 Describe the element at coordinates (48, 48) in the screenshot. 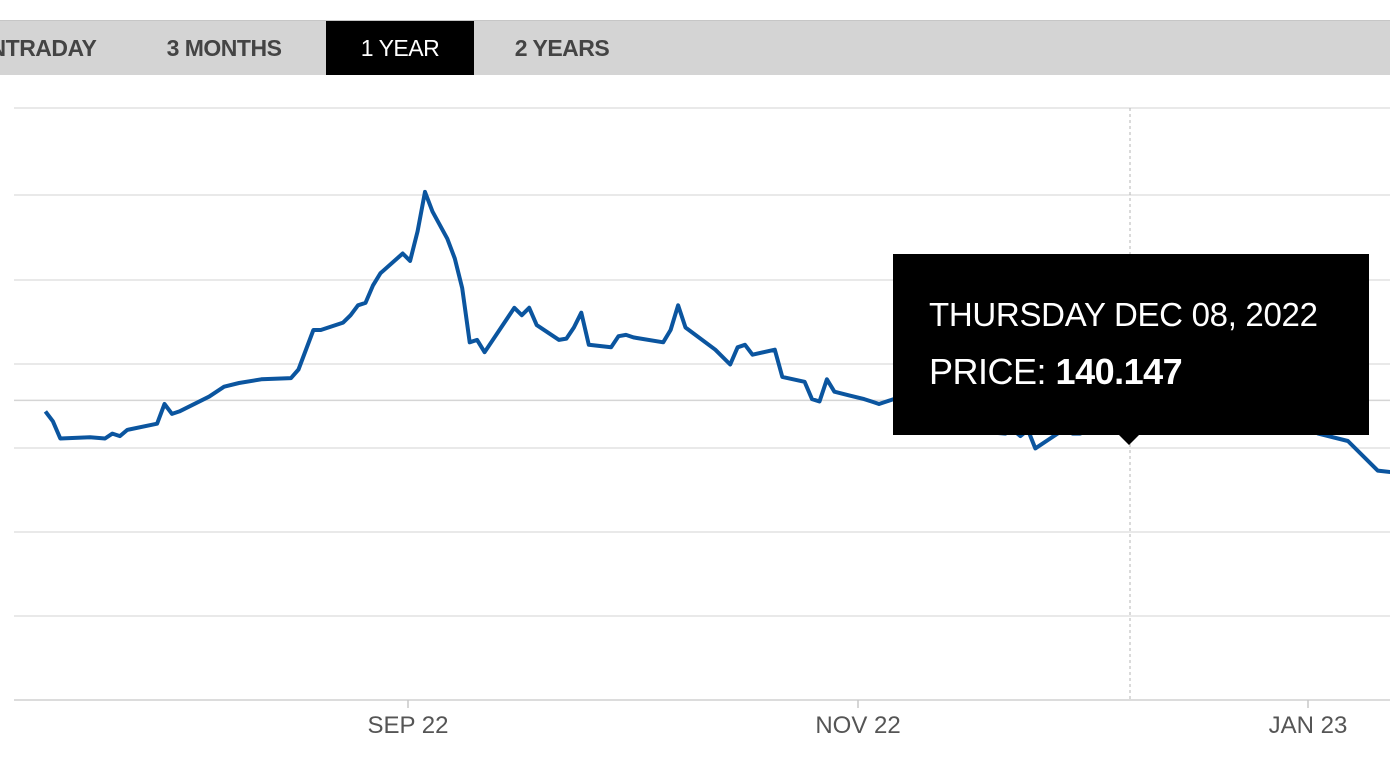

I see `tab-intraday: INTRADAY` at that location.